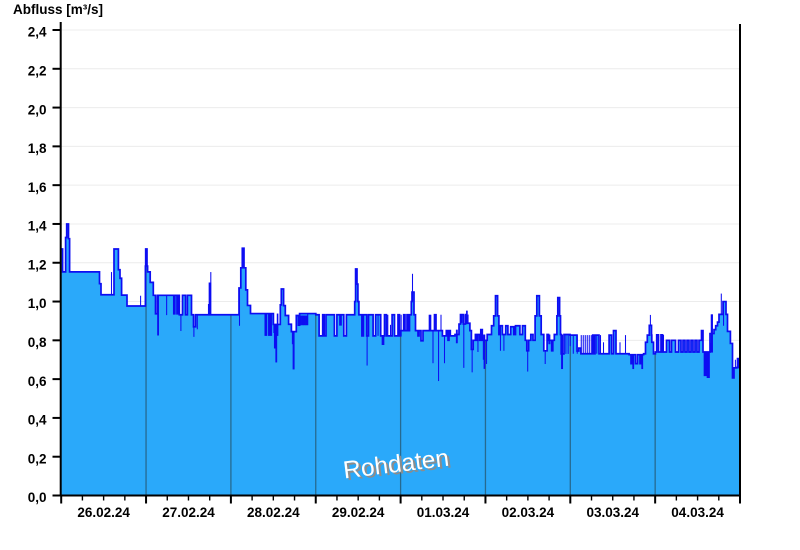  I want to click on svg-text: 27.02.24, so click(188, 512).